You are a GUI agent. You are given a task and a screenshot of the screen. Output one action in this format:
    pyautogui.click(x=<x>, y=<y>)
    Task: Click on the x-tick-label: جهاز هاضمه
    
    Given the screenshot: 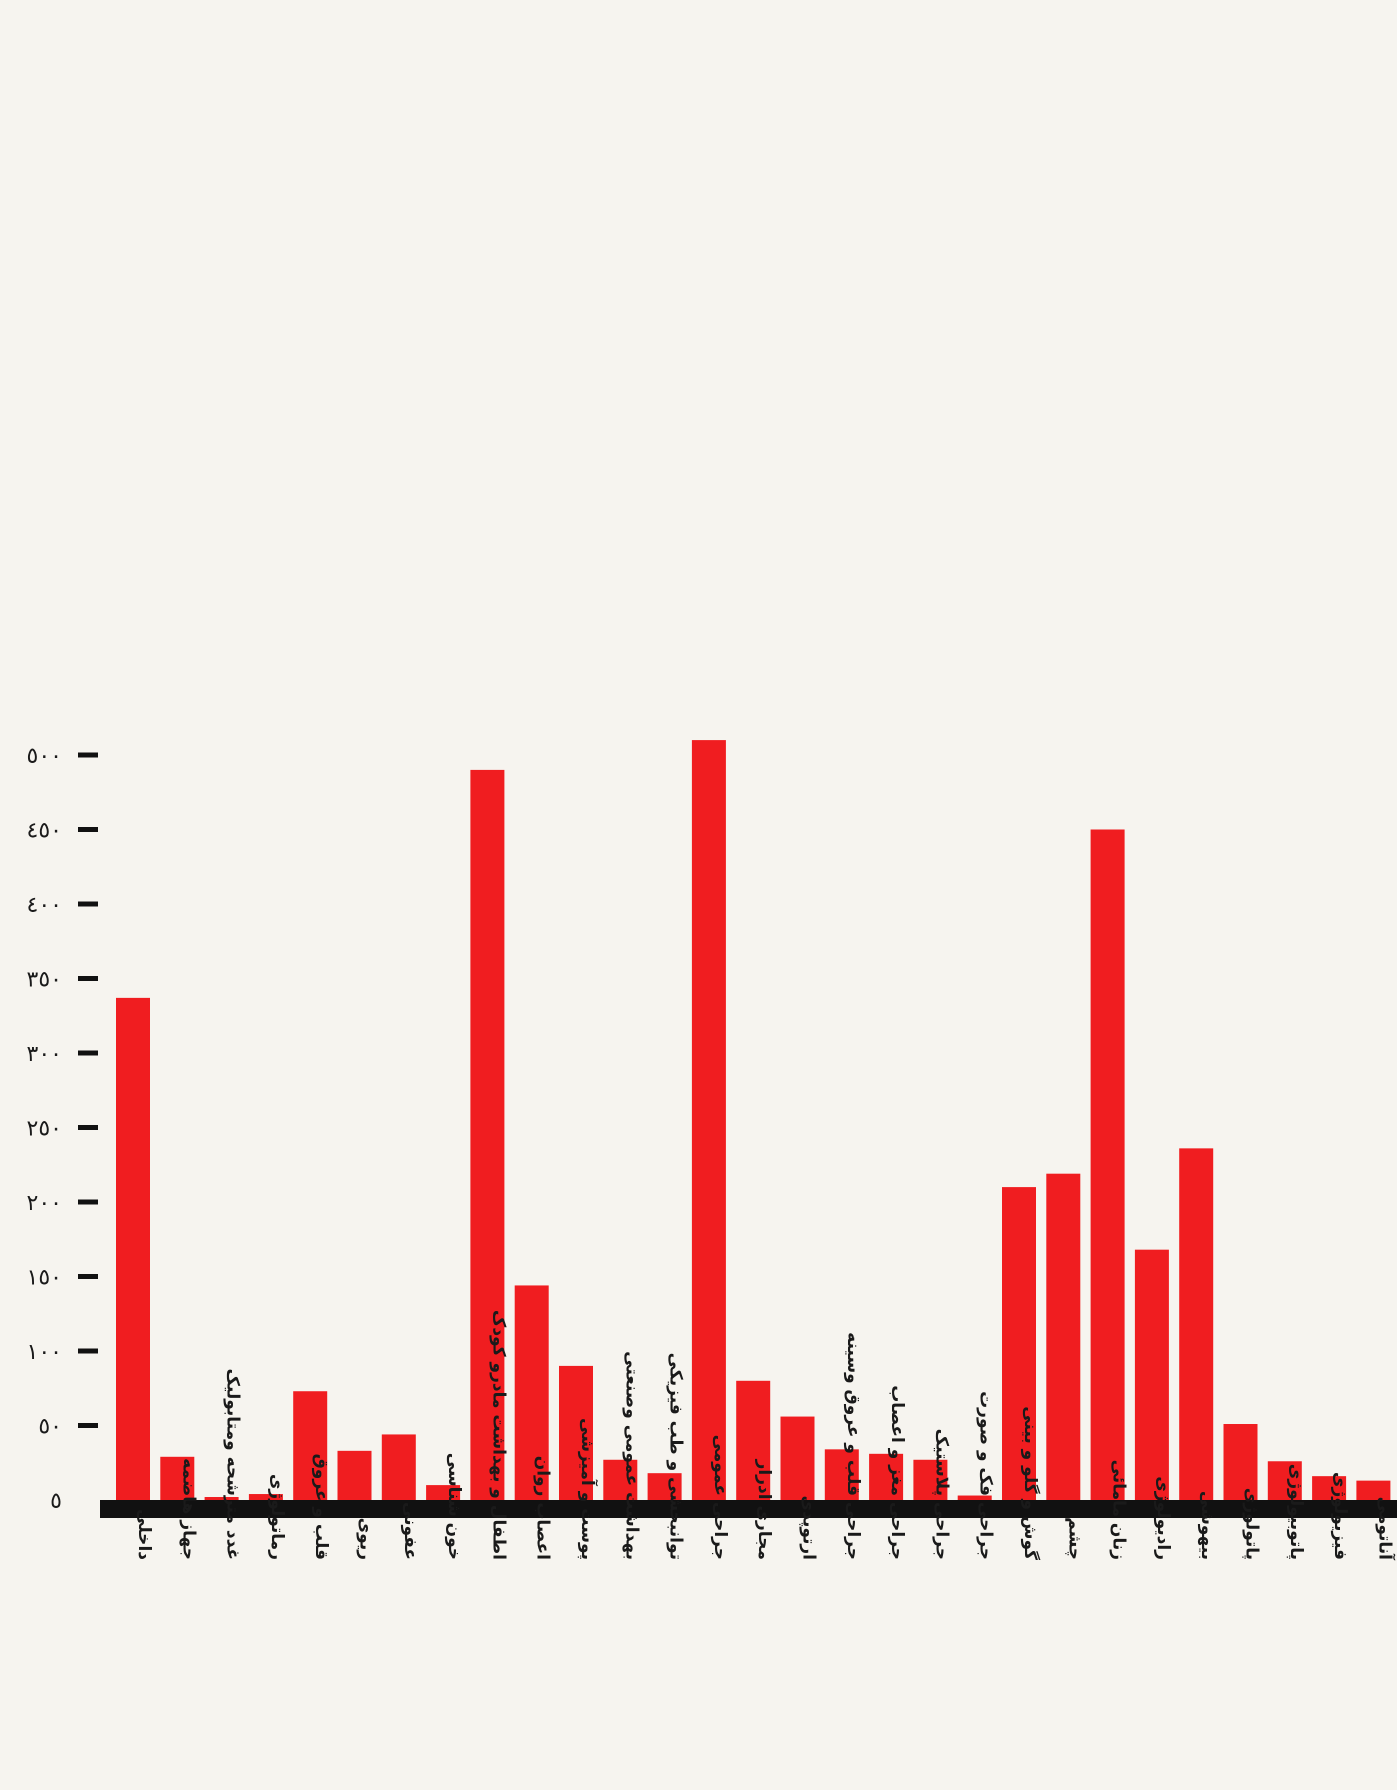 What is the action you would take?
    pyautogui.click(x=188, y=1509)
    